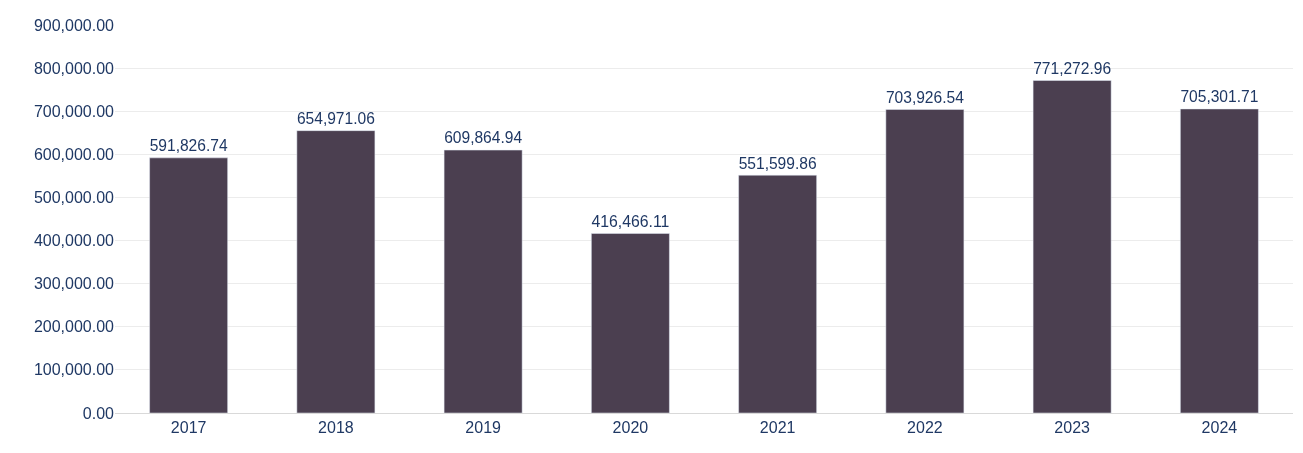  Describe the element at coordinates (777, 163) in the screenshot. I see `data-label: 551,599.86` at that location.